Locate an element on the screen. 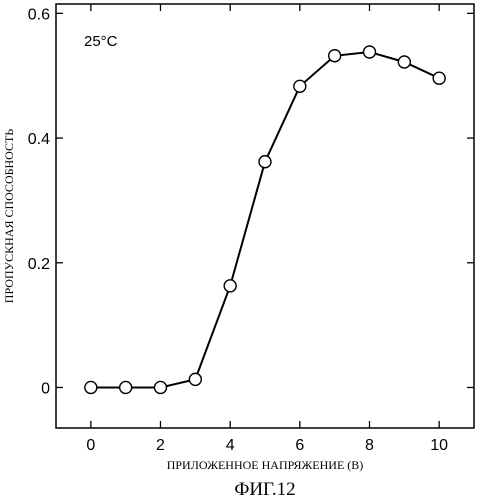 The height and width of the screenshot is (500, 482). x-tick-label: 6 is located at coordinates (299, 445).